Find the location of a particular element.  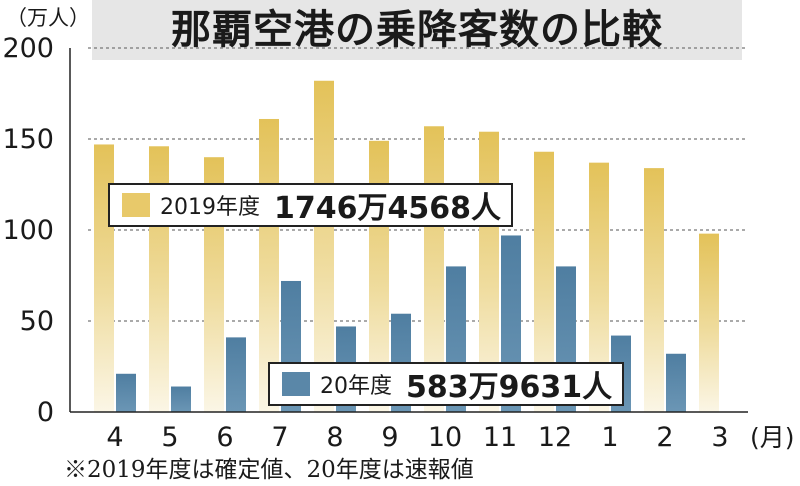

legend-label-2020: 20年度 is located at coordinates (356, 386).